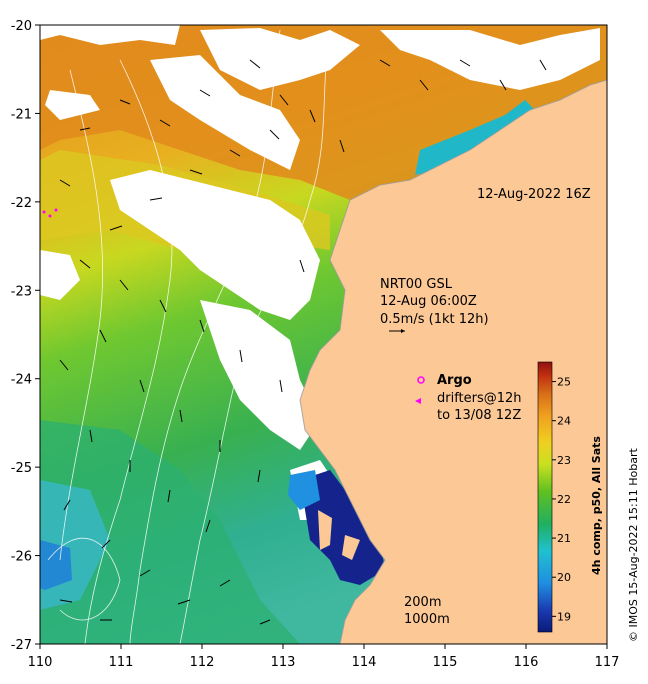 The width and height of the screenshot is (648, 684). I want to click on argo-legend-label: Argo, so click(454, 380).